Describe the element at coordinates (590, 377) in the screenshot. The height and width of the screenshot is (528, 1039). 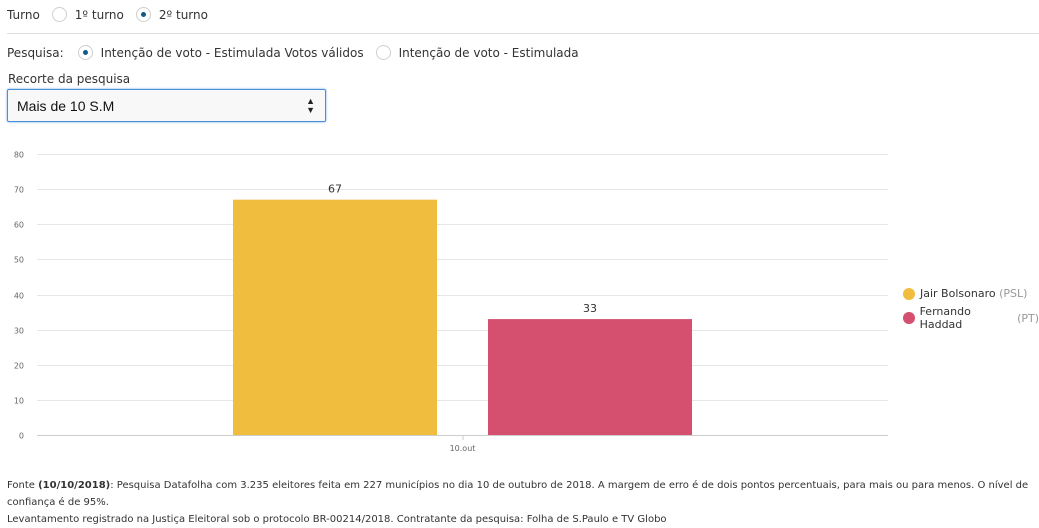
I see `bar-fernando-haddad` at that location.